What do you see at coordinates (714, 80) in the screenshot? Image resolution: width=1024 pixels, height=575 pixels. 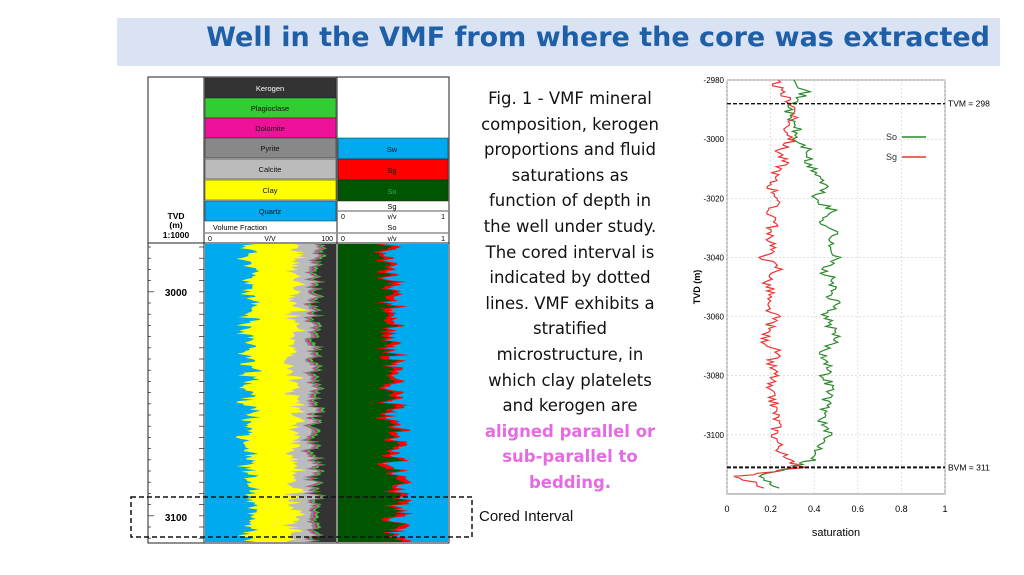 I see `sat-ytick: -2980` at bounding box center [714, 80].